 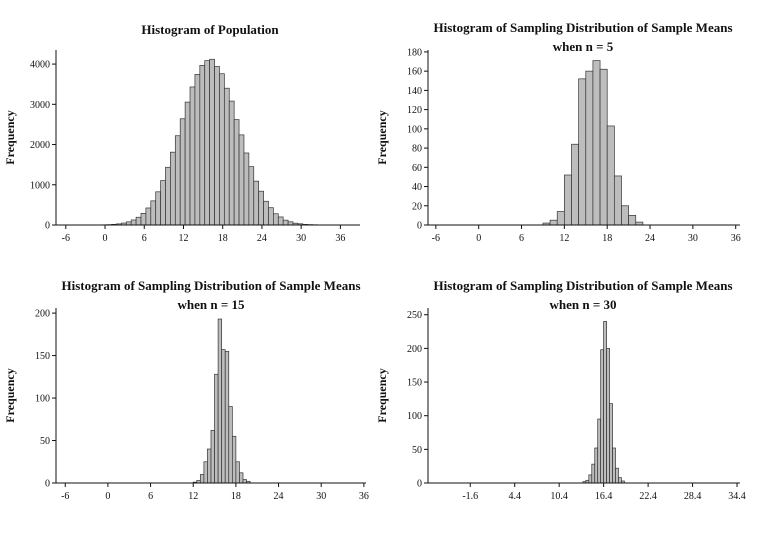 What do you see at coordinates (417, 168) in the screenshot?
I see `y-tick-label: 60` at bounding box center [417, 168].